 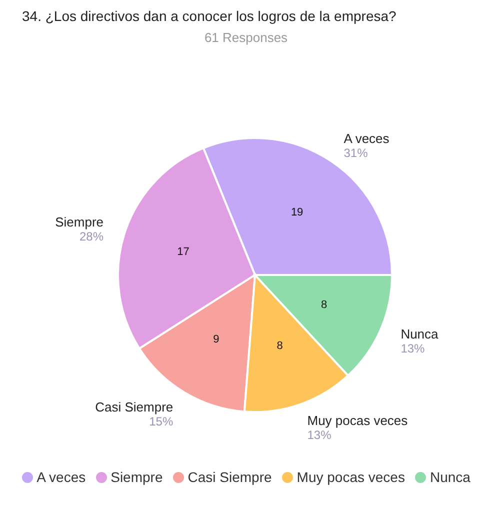 I want to click on legend-label: A veces, so click(x=61, y=477).